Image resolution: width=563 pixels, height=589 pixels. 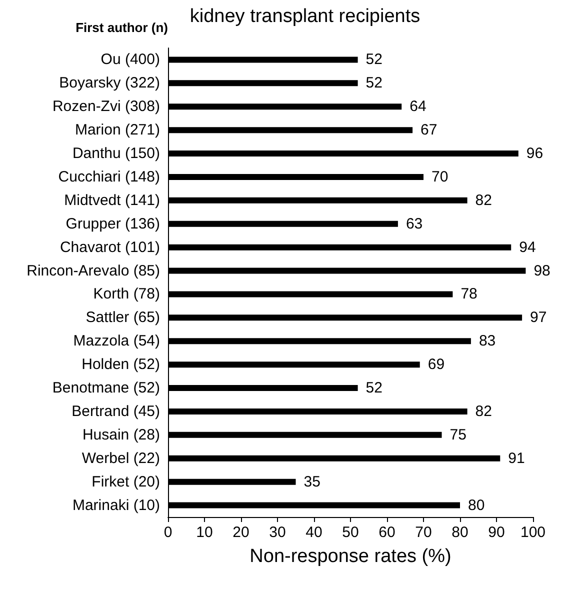 I want to click on x-tick-label: 10, so click(x=204, y=532).